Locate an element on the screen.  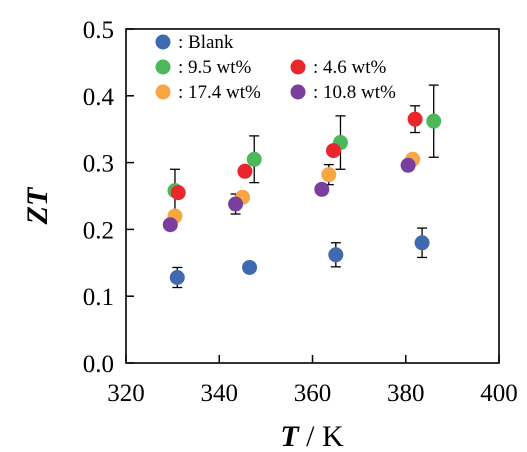
y-tick-label: 0.5 is located at coordinates (98, 30).